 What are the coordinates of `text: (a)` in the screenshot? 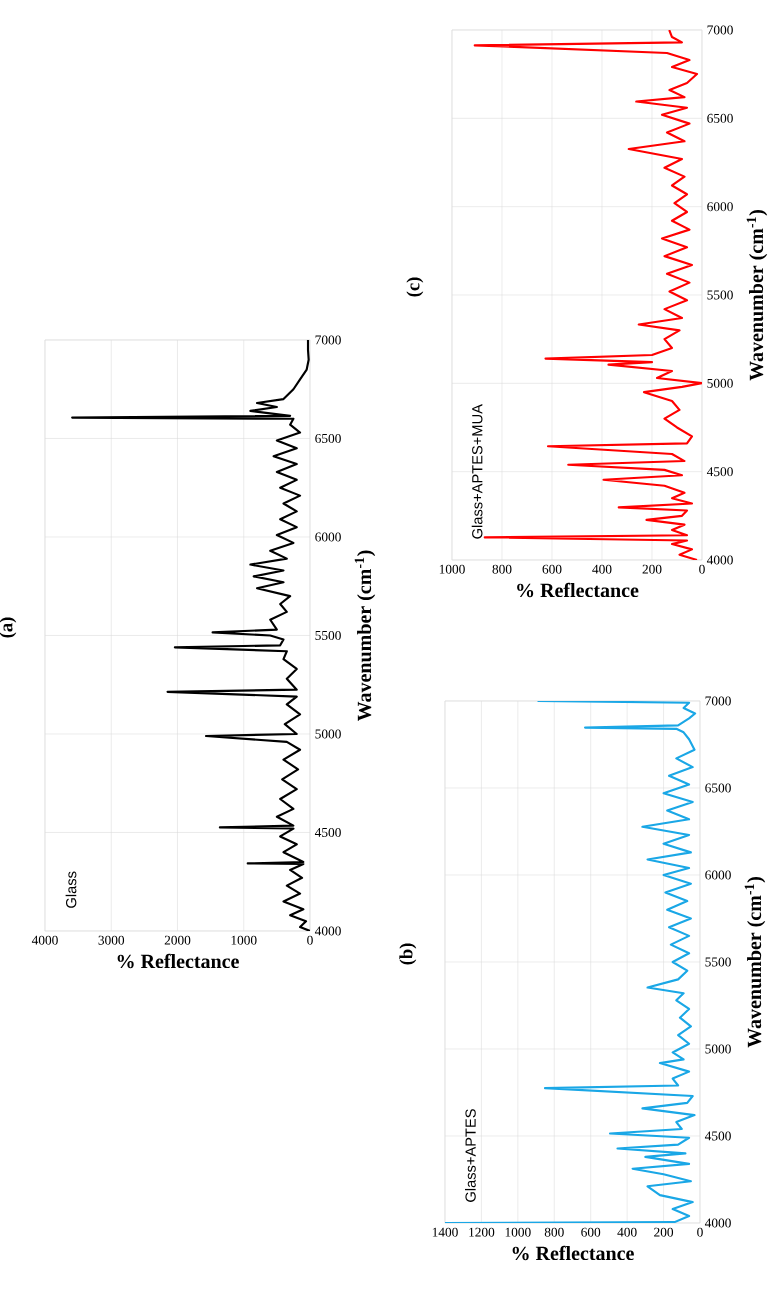 It's located at (8, 627).